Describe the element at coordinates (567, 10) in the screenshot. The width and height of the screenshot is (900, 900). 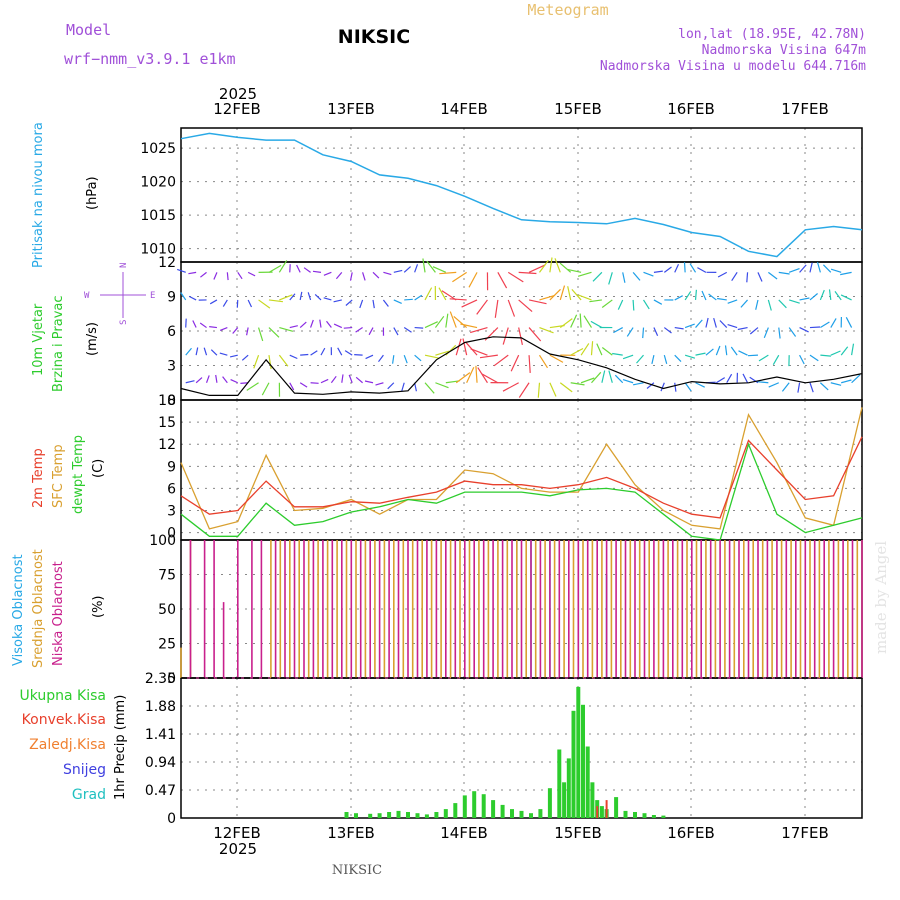
I see `meteogram-title: Meteogram` at that location.